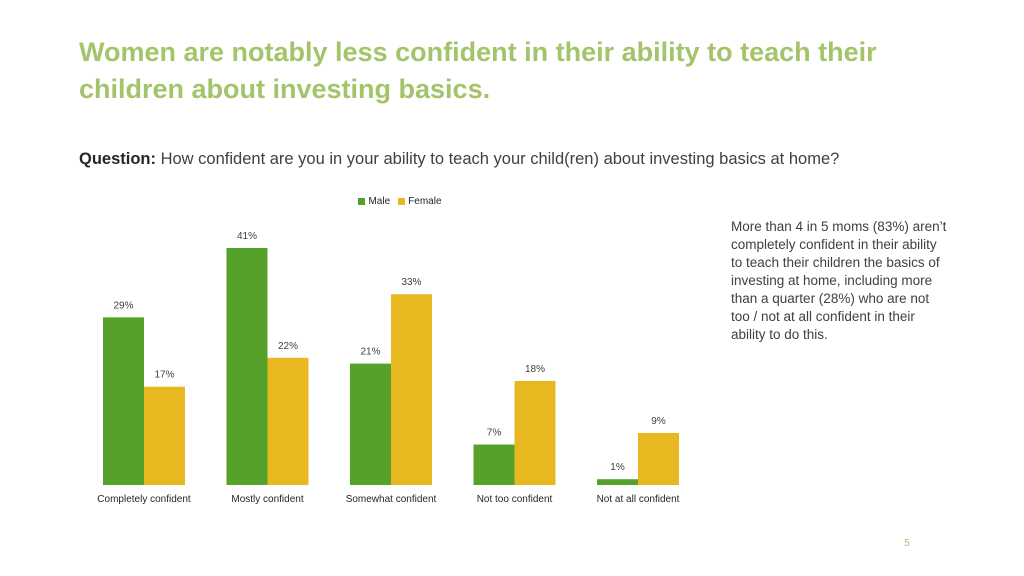  I want to click on question-label: Question:, so click(117, 159).